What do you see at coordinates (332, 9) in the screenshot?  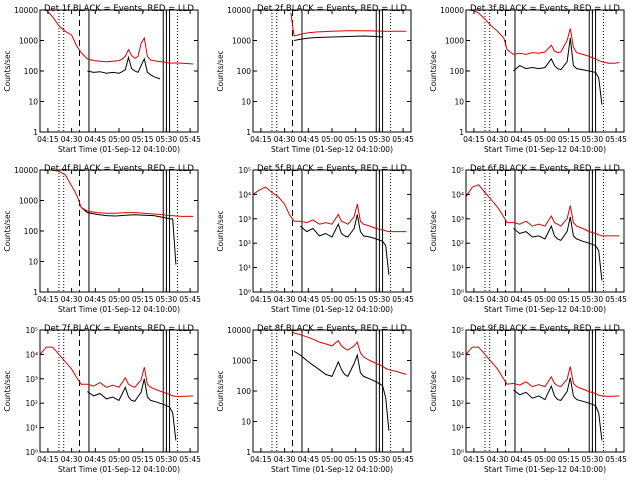 I see `chart-title: Det 2f BLACK = Events, RED = LLD` at bounding box center [332, 9].